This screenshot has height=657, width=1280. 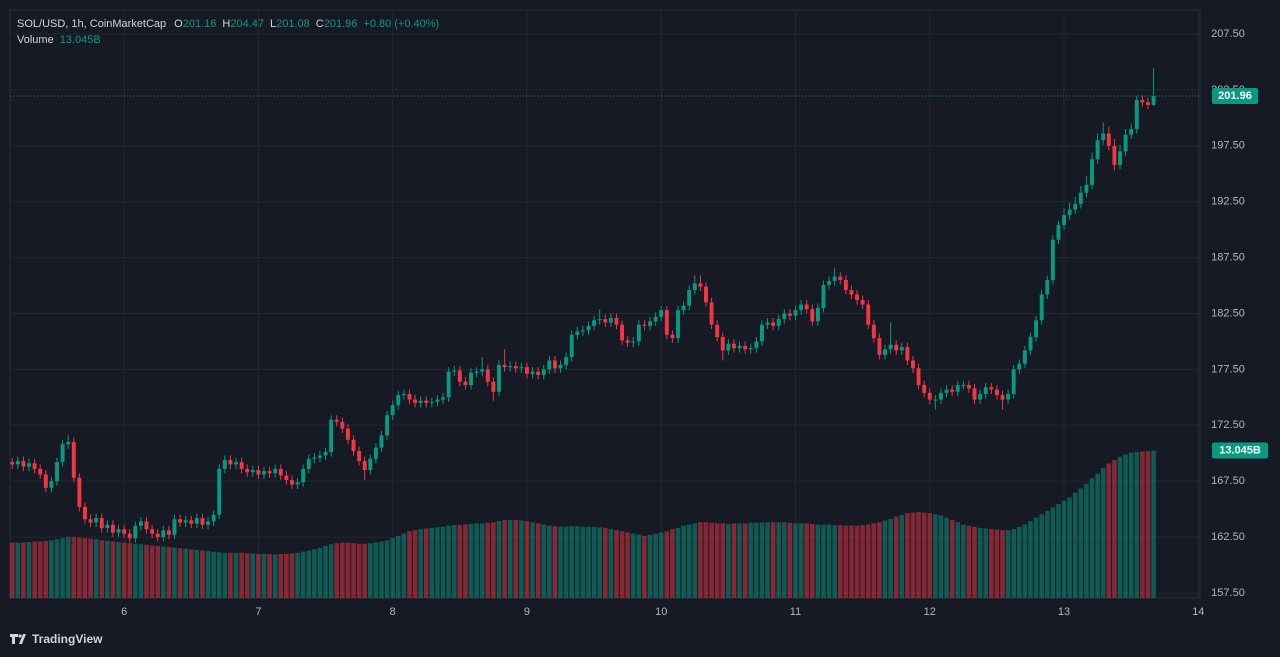 I want to click on y-tick-label: 197.50, so click(x=1228, y=146).